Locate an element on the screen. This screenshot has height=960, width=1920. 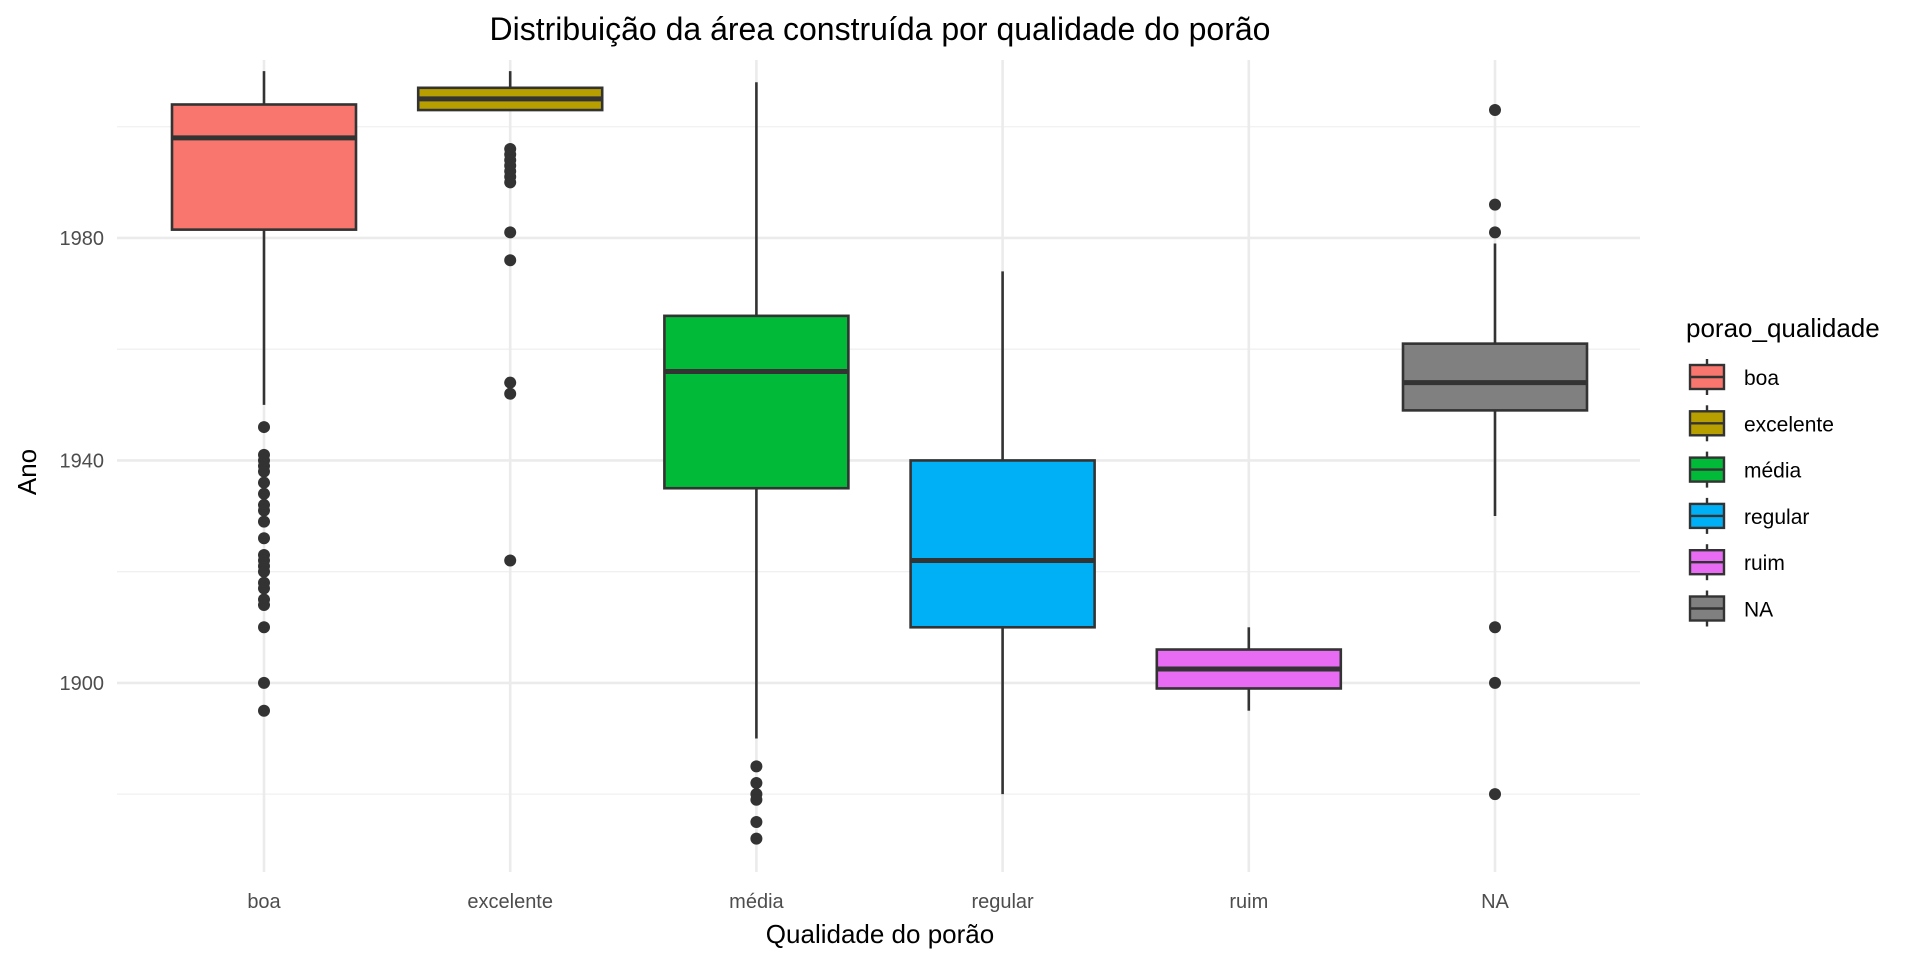
y-tick-label: 1940 is located at coordinates (82, 461).